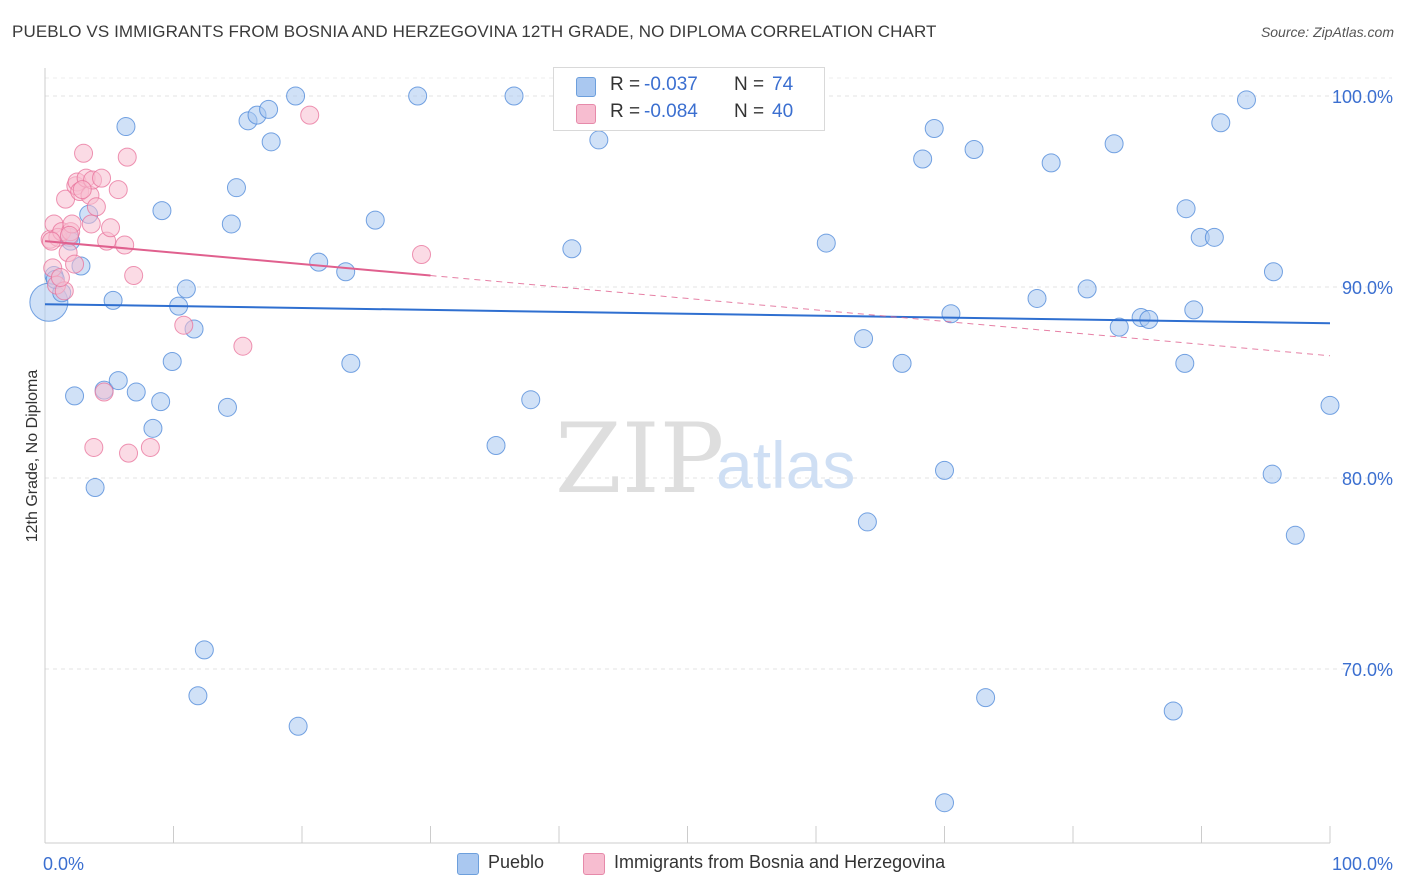  I want to click on legend-n-value: 74, so click(783, 84).